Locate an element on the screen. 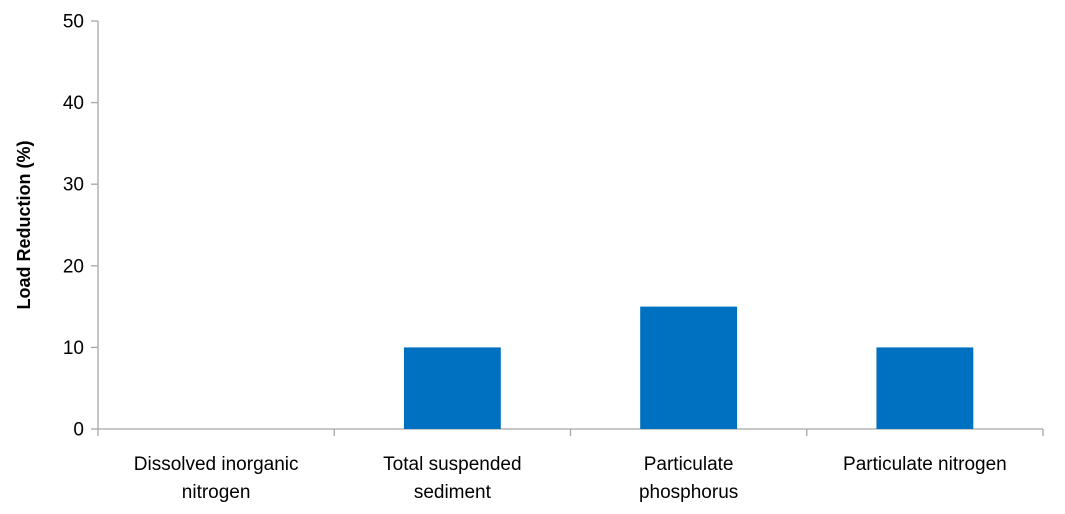 The height and width of the screenshot is (514, 1065). y-tick-label: 30 is located at coordinates (73, 185).